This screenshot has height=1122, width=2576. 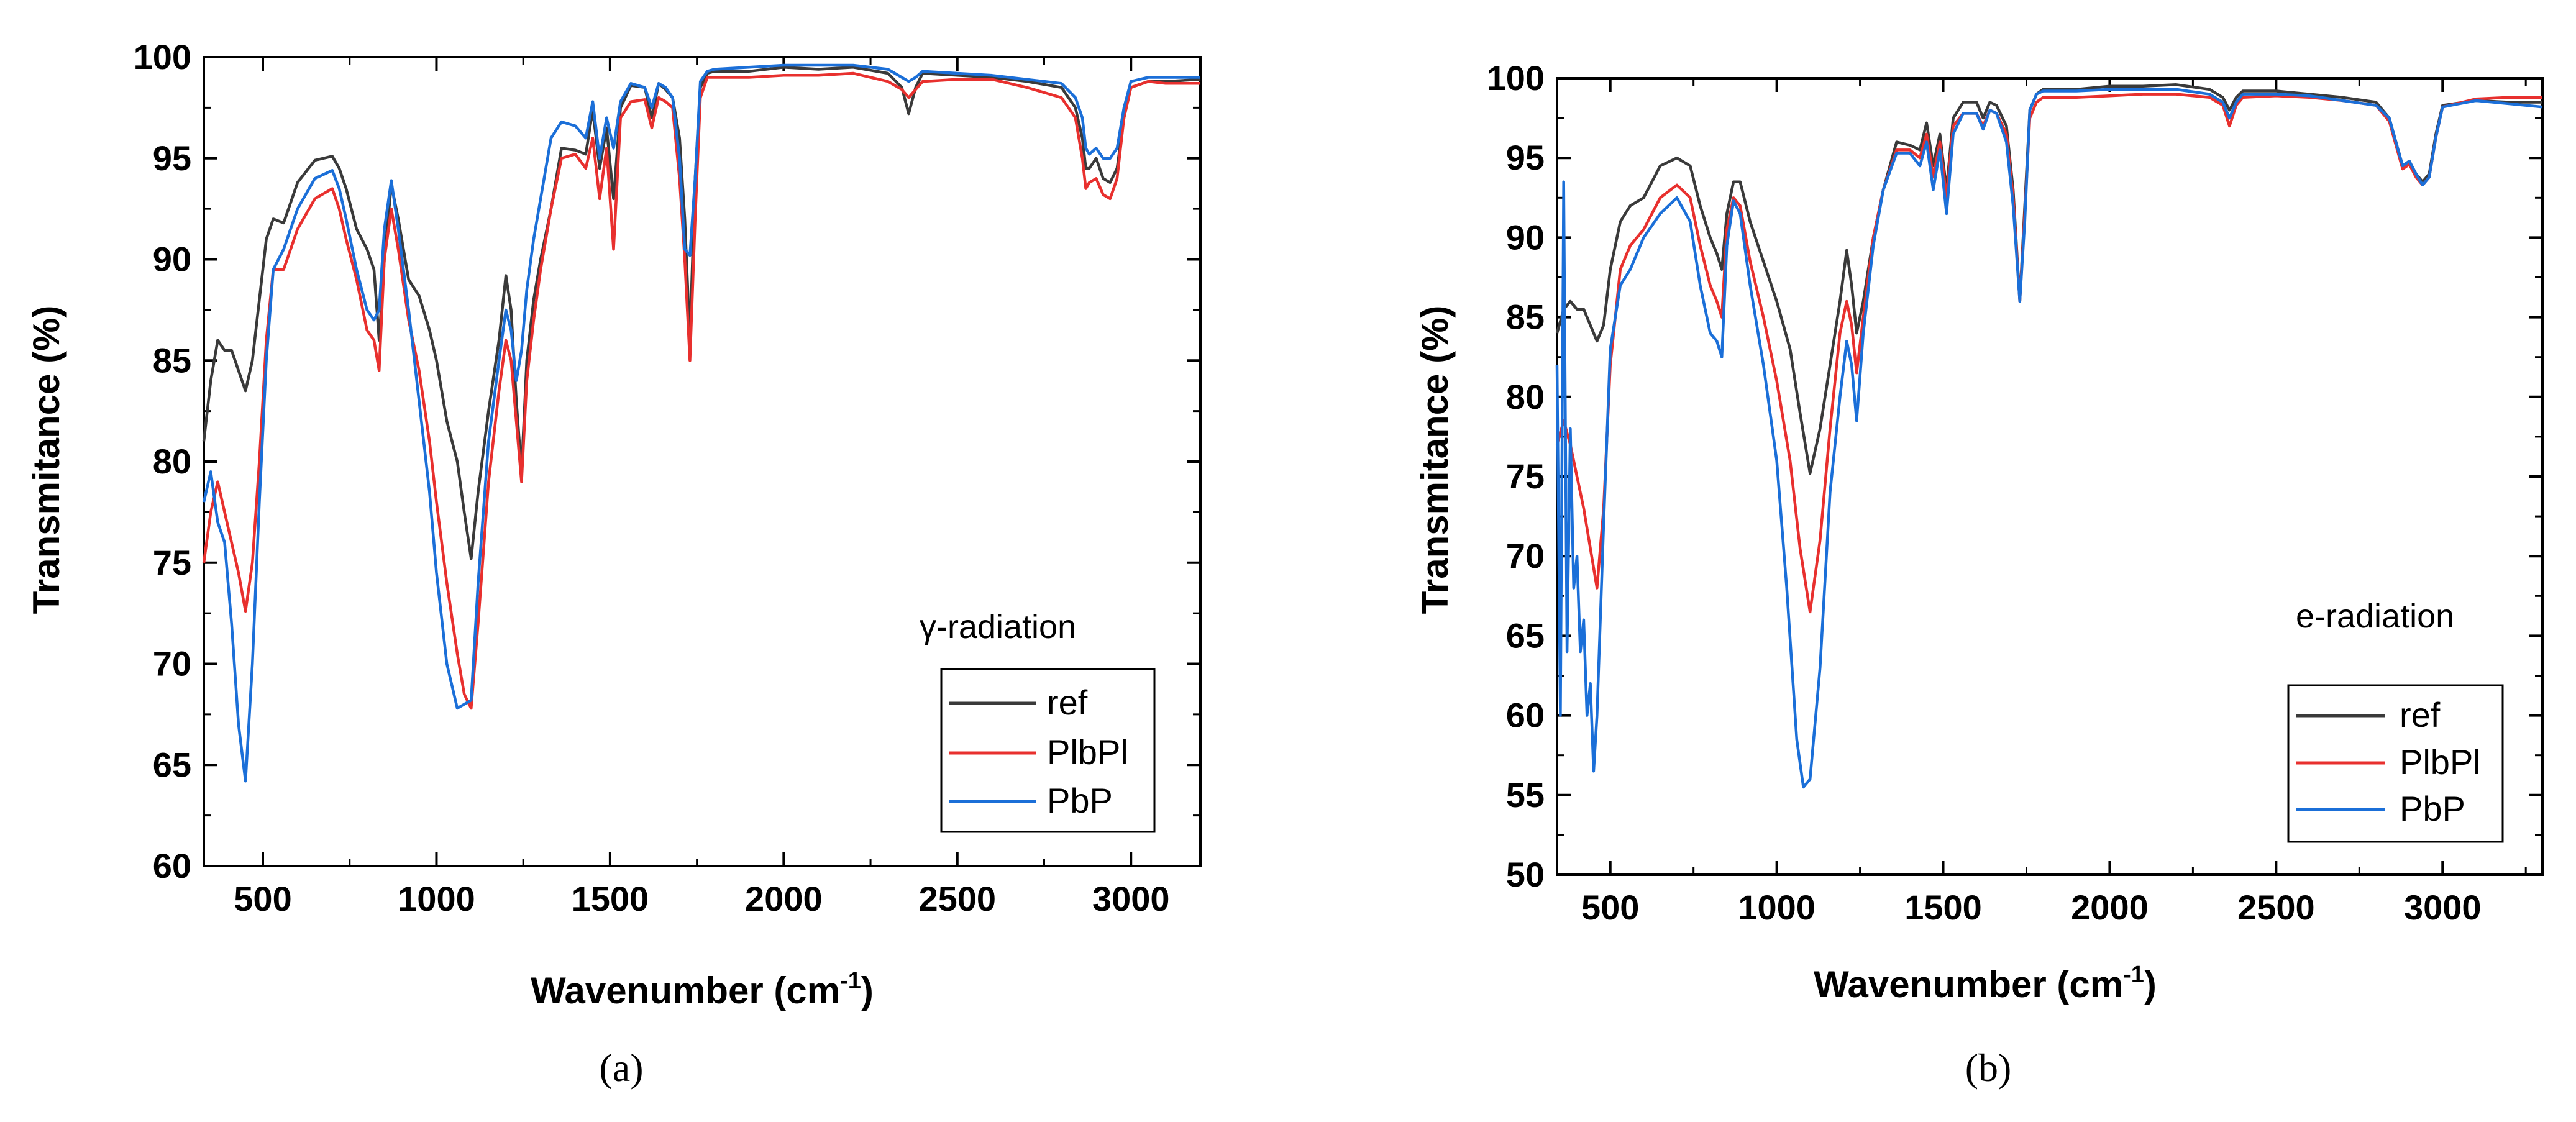 What do you see at coordinates (172, 259) in the screenshot?
I see `panel-a-y-tick-label-90: 90` at bounding box center [172, 259].